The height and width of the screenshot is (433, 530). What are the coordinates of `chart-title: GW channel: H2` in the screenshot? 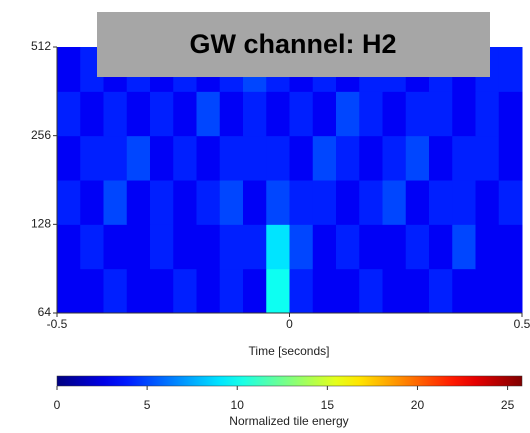 It's located at (292, 44).